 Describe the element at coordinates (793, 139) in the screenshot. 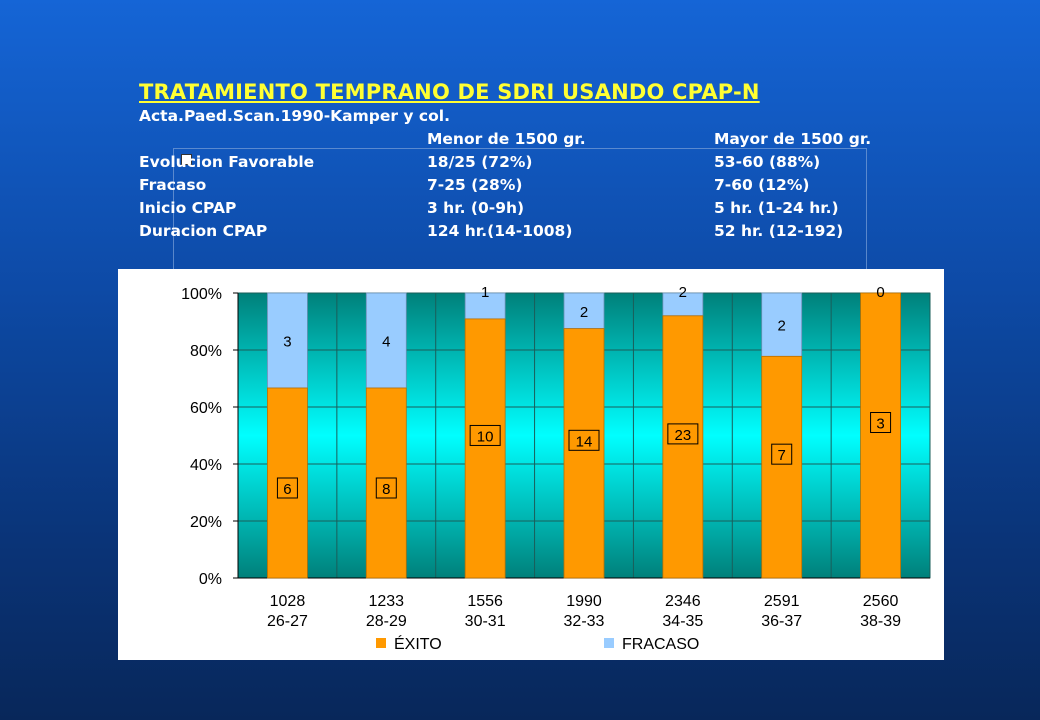

I see `table-header-over-1500: Mayor de 1500 gr.` at that location.